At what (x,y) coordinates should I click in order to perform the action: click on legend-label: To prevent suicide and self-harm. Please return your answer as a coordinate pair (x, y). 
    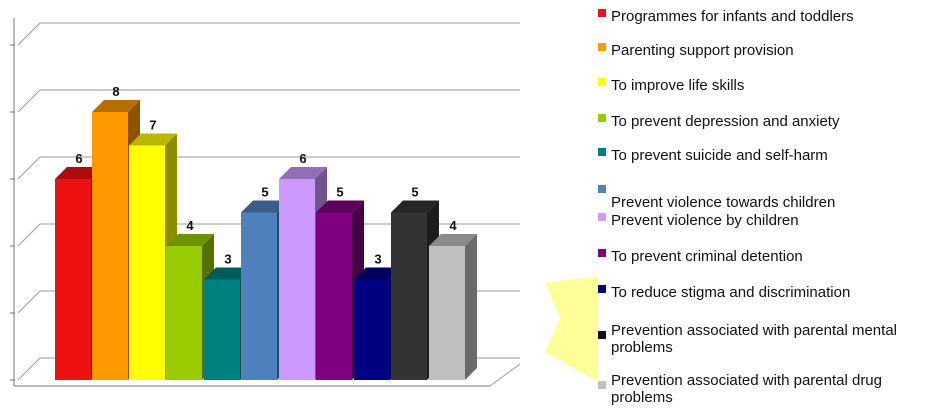
    Looking at the image, I should click on (719, 155).